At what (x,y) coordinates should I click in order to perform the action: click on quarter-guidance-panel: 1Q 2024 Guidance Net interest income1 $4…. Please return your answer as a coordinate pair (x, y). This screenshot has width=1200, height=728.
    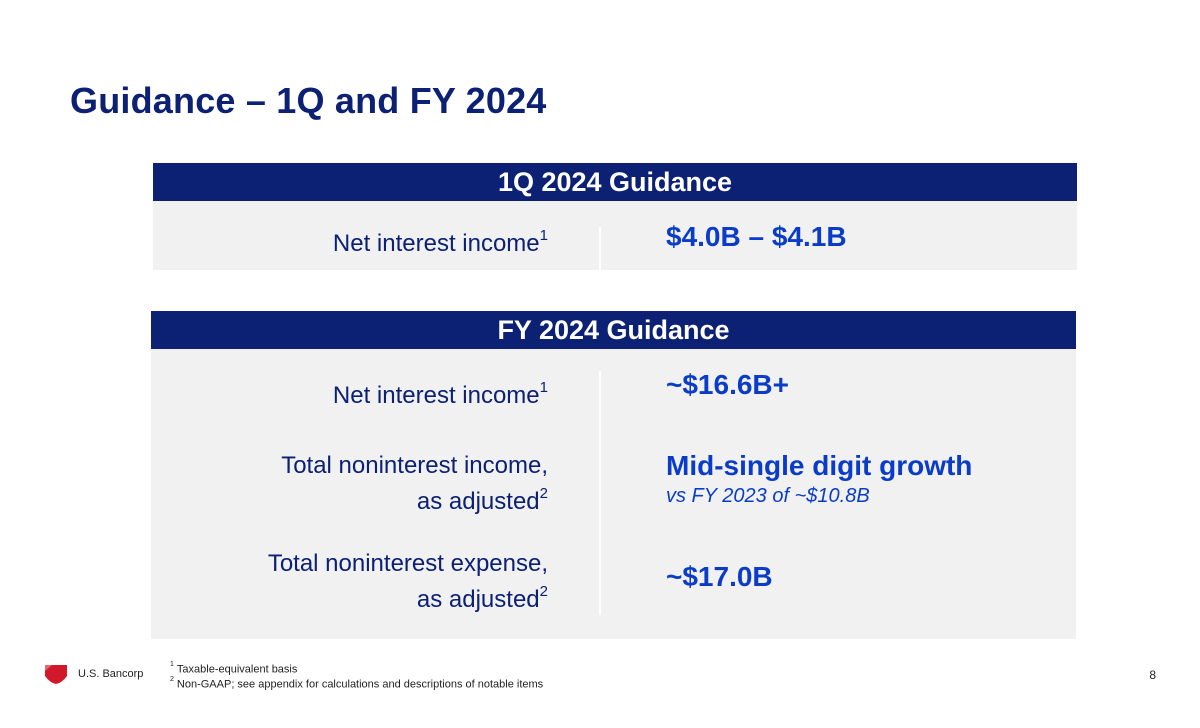
    Looking at the image, I should click on (615, 216).